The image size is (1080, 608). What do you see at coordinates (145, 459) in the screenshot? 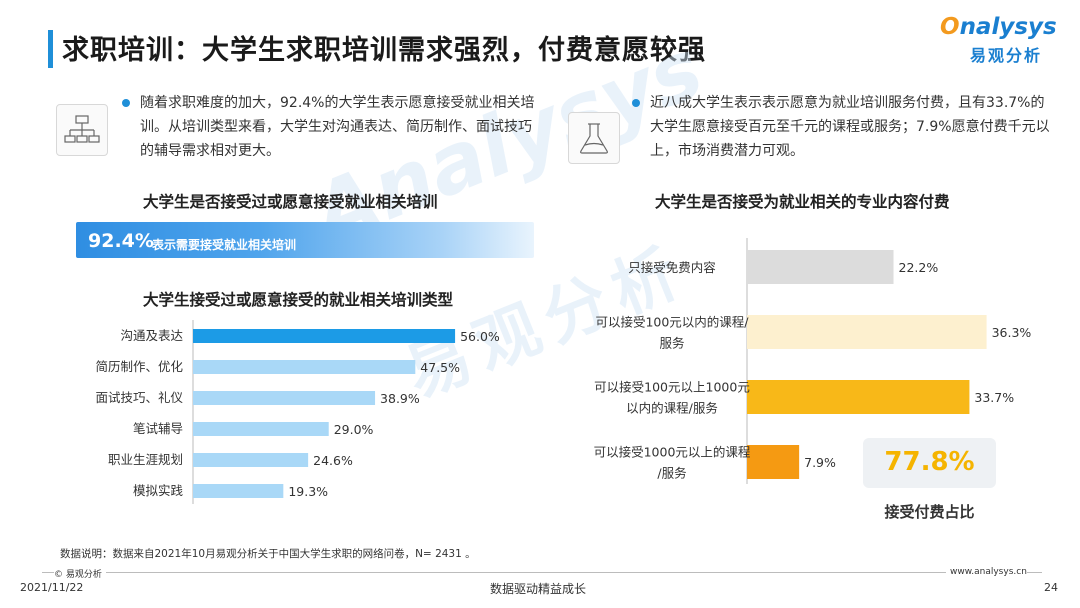
I see `chart2-category-label: 职业生涯规划` at bounding box center [145, 459].